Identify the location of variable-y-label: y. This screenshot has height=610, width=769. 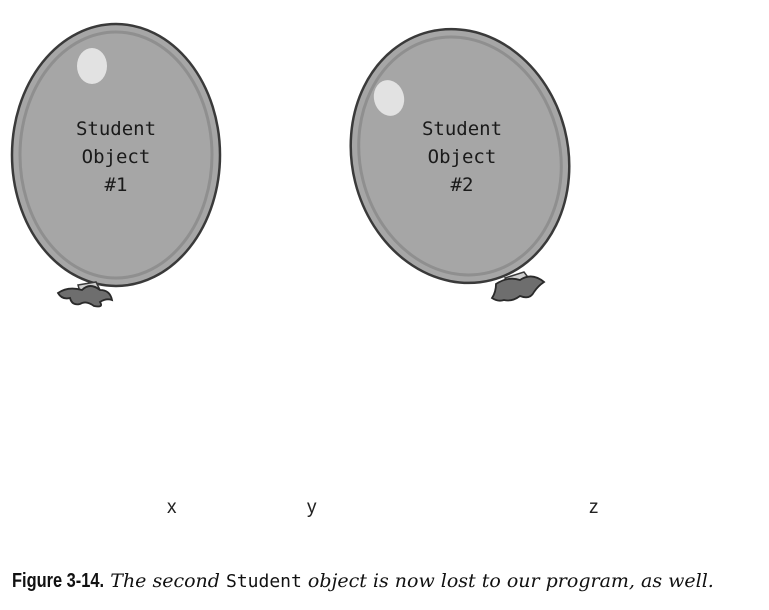
(312, 507).